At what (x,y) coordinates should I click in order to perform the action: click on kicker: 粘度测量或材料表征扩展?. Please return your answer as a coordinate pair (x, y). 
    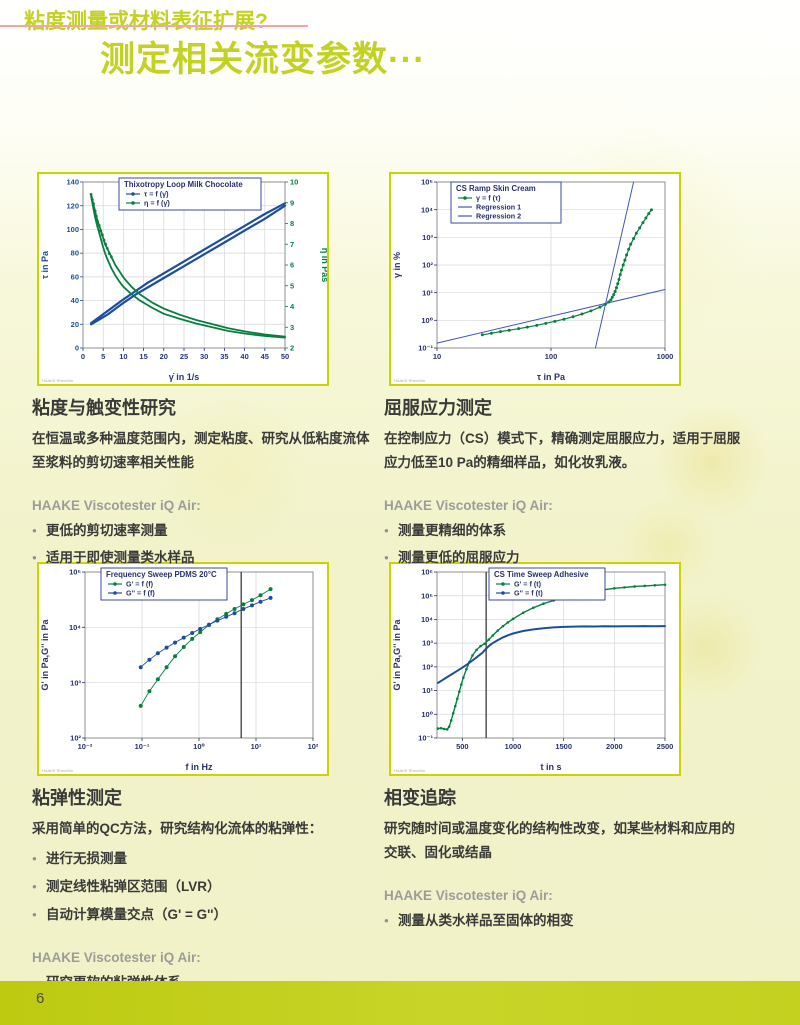
    Looking at the image, I should click on (146, 21).